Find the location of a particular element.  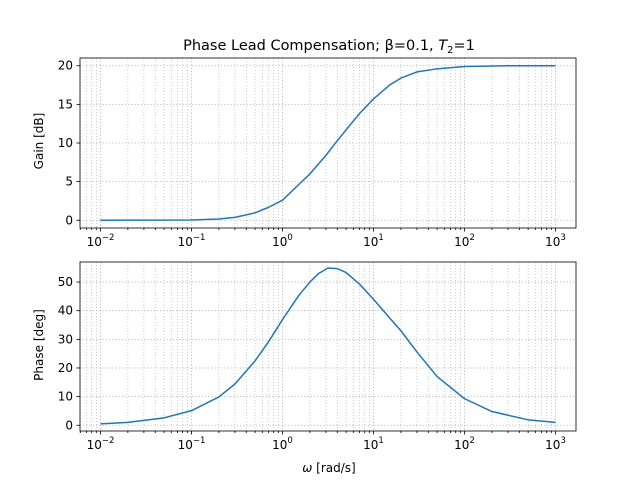

y-tick-label: 50 is located at coordinates (65, 282).